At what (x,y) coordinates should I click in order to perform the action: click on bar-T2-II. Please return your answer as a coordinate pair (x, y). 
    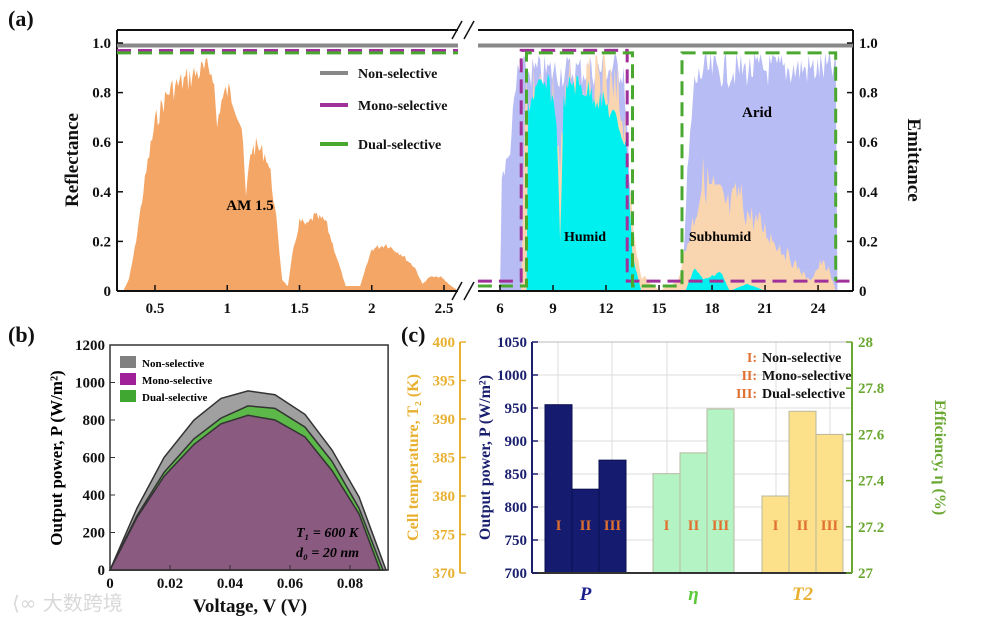
    Looking at the image, I should click on (802, 492).